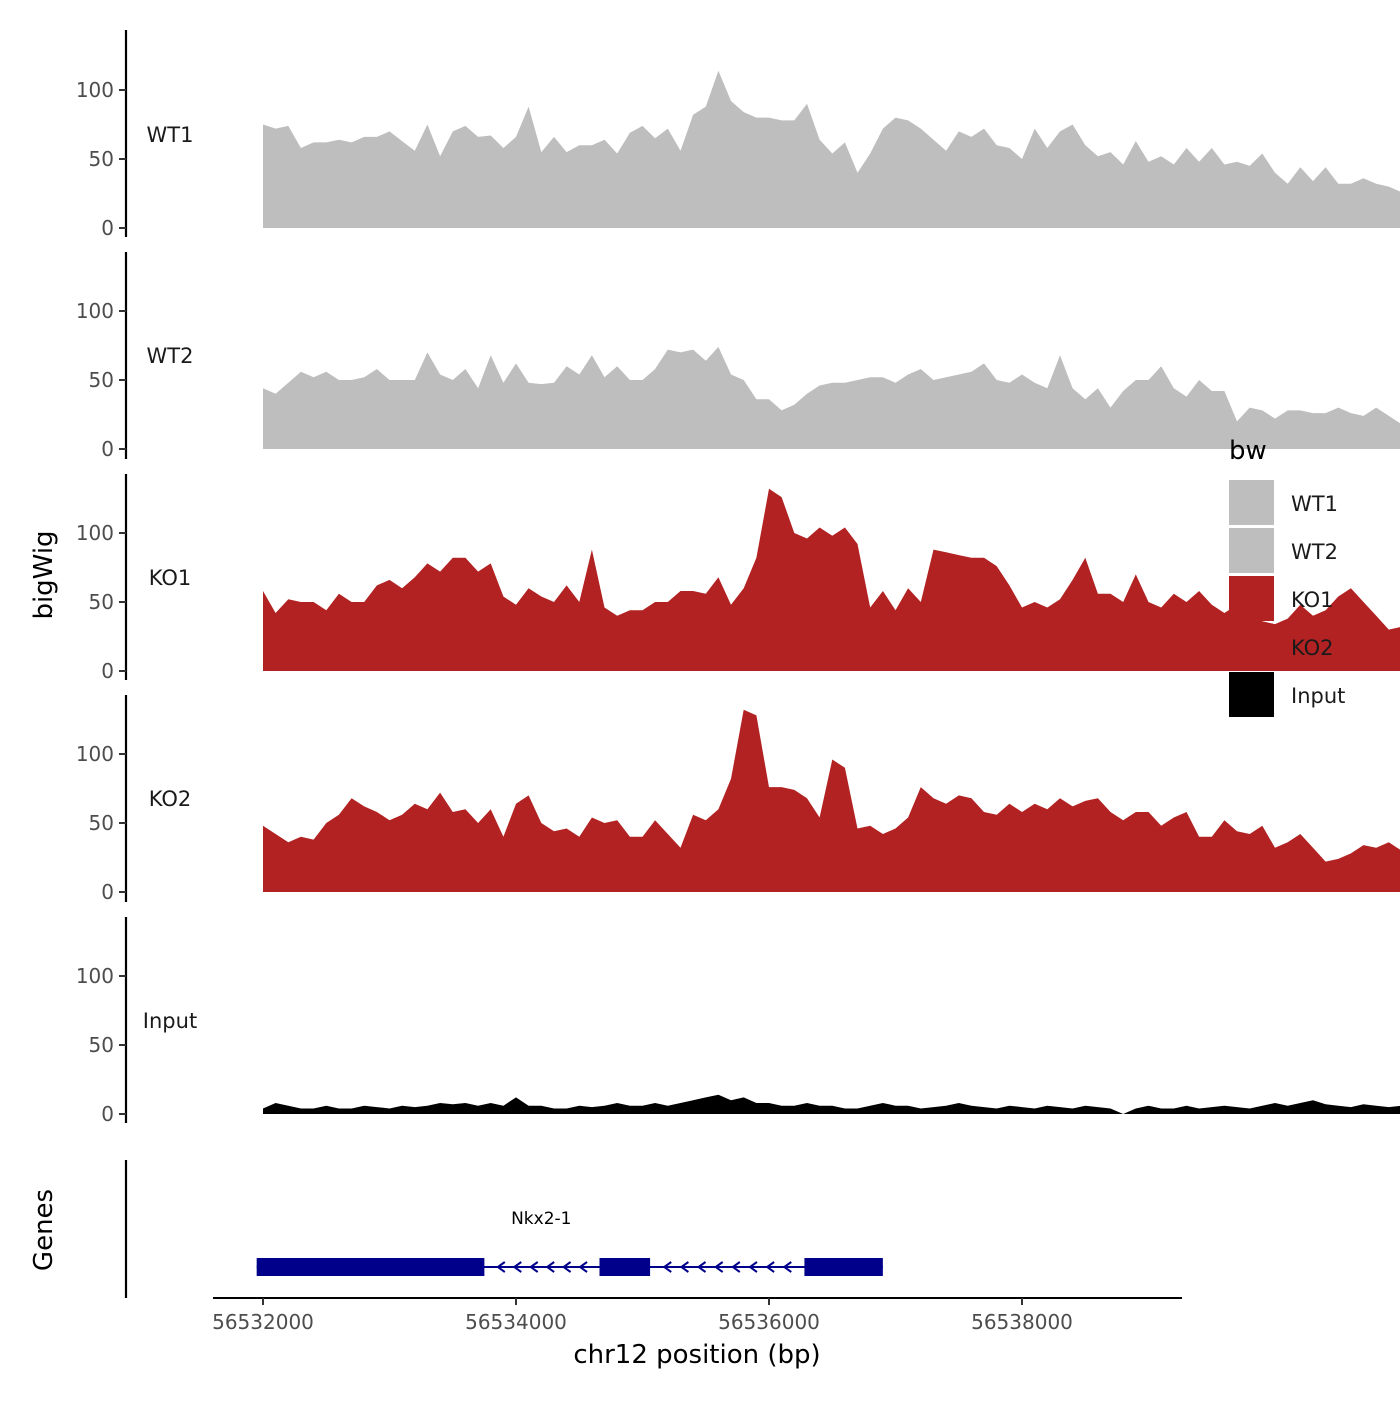 Image resolution: width=1400 pixels, height=1404 pixels. Describe the element at coordinates (44, 1230) in the screenshot. I see `genes-axis-title: Genes` at that location.